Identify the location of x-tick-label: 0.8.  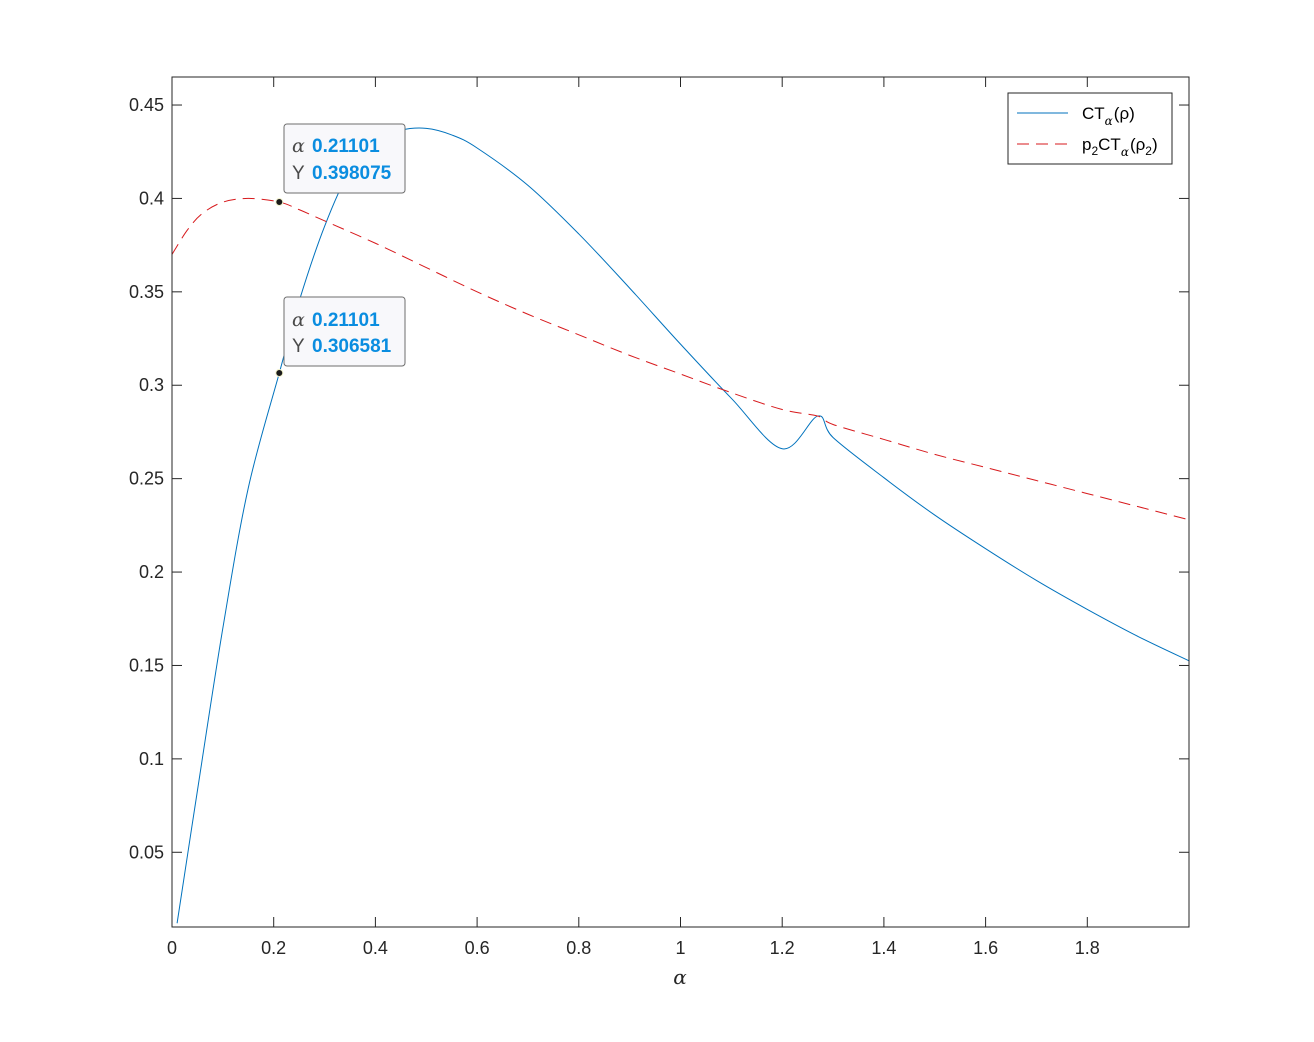
(578, 948).